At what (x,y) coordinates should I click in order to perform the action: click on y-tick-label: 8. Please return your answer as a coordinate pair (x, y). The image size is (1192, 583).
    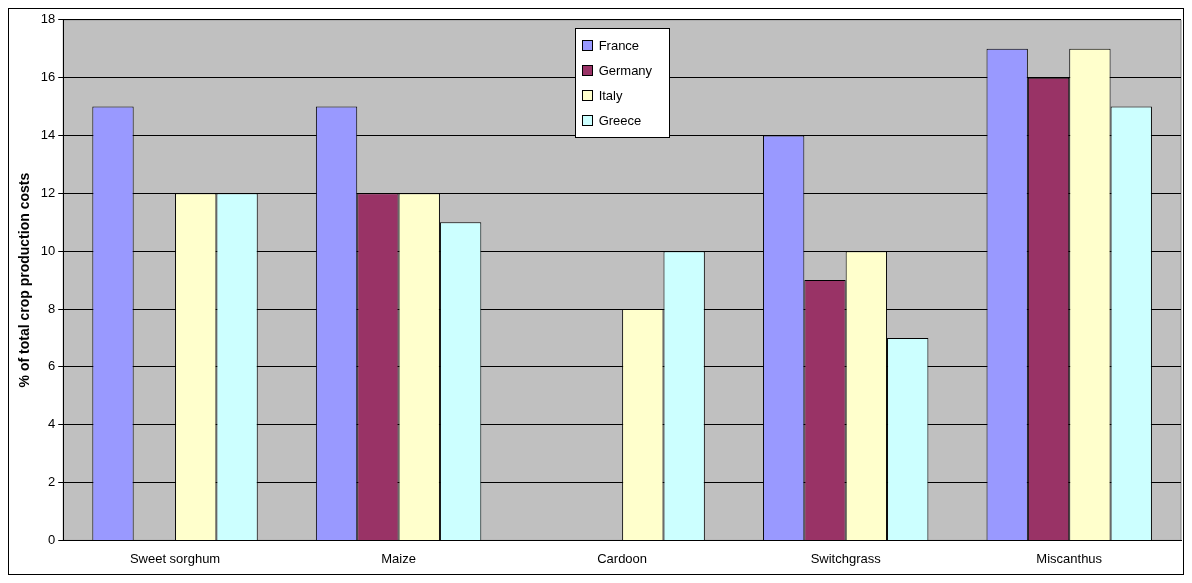
    Looking at the image, I should click on (52, 308).